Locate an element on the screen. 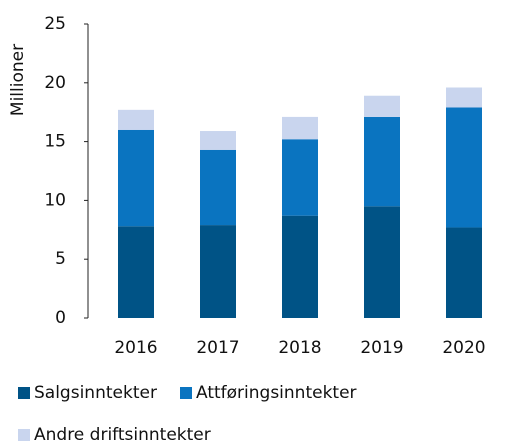  legend-label: Salgsinntekter is located at coordinates (95, 393).